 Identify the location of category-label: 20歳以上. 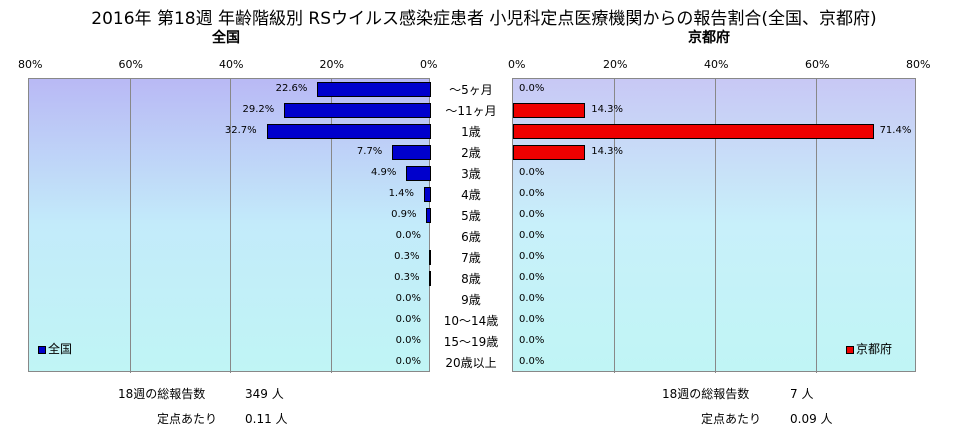
(471, 362).